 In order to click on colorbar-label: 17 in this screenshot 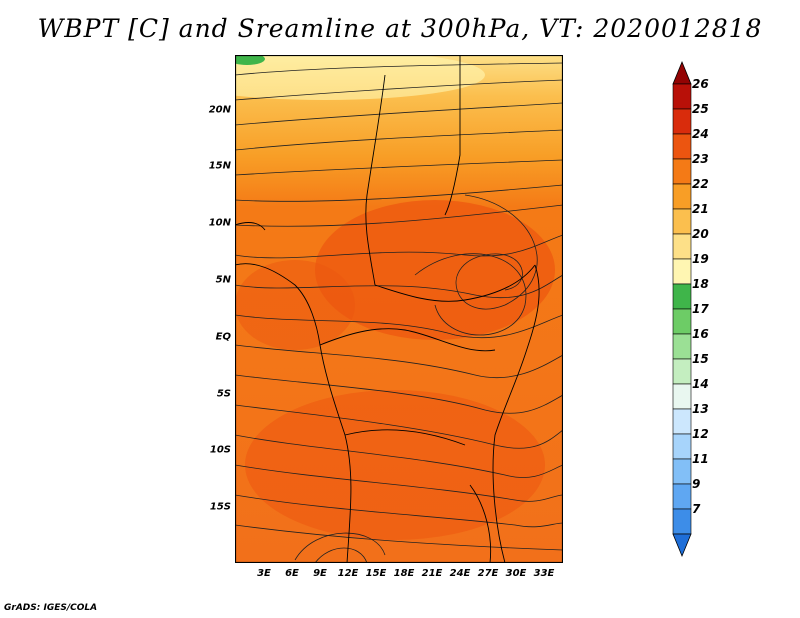, I will do `click(700, 309)`.